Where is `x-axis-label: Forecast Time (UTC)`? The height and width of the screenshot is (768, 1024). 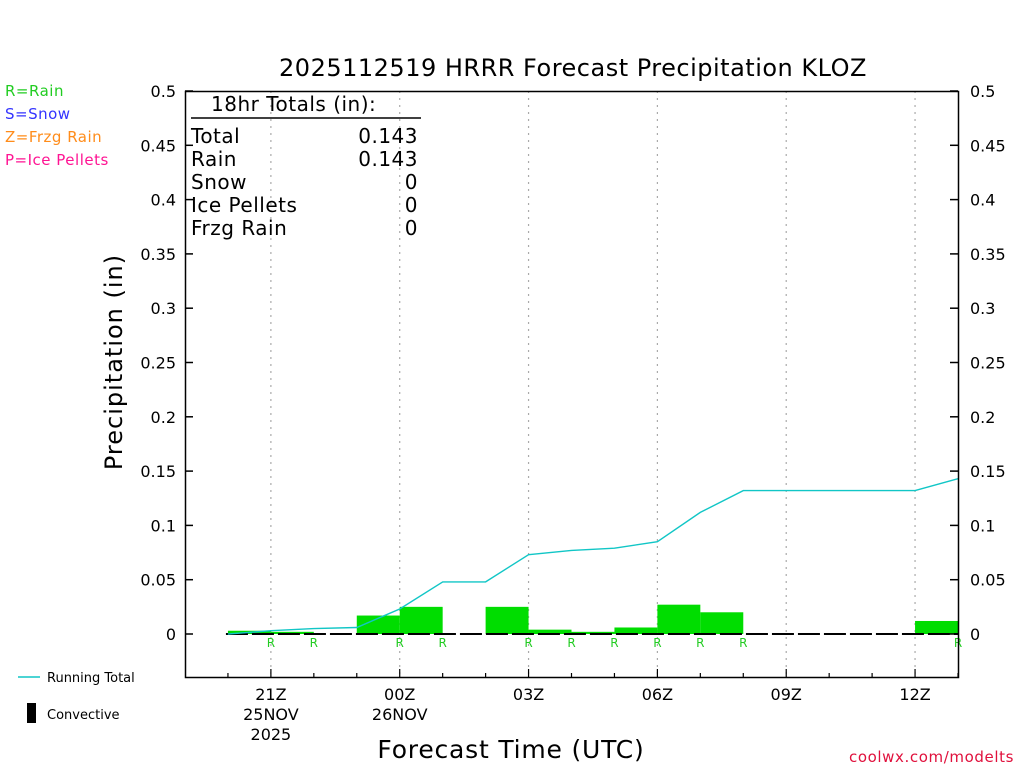
x-axis-label: Forecast Time (UTC) is located at coordinates (510, 749).